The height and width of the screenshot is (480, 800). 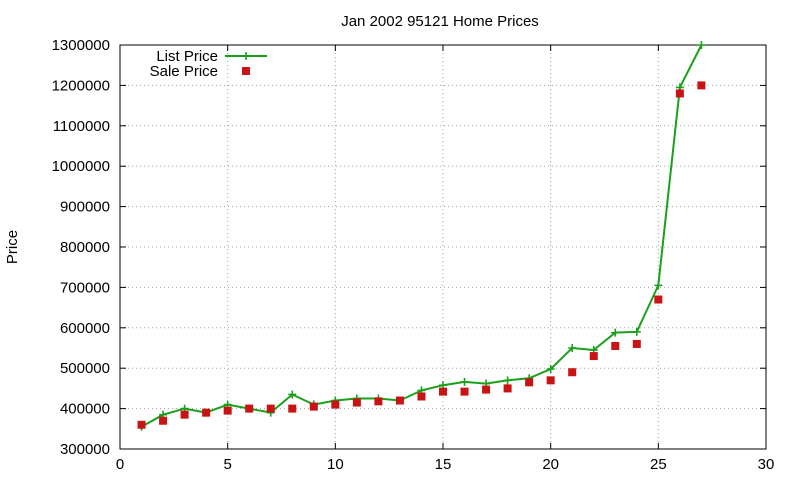 What do you see at coordinates (85, 409) in the screenshot?
I see `y-tick-label: 400000` at bounding box center [85, 409].